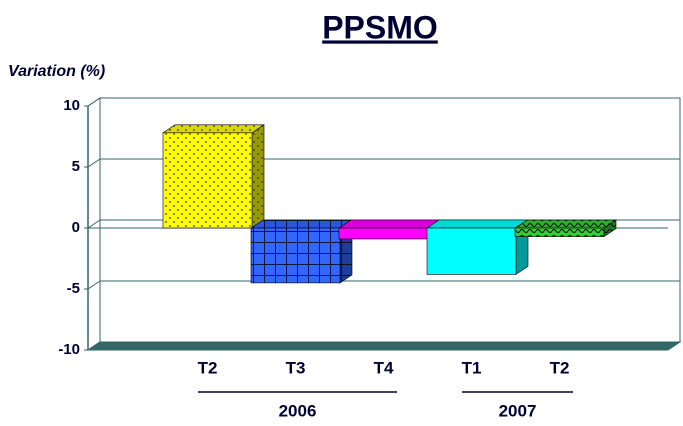  I want to click on x-tick-label: T1, so click(472, 367).